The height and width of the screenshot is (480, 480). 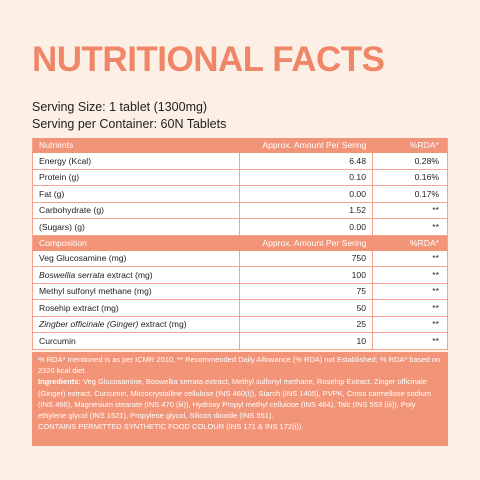 I want to click on name-cell: Rosehip extract (mg), so click(x=136, y=308).